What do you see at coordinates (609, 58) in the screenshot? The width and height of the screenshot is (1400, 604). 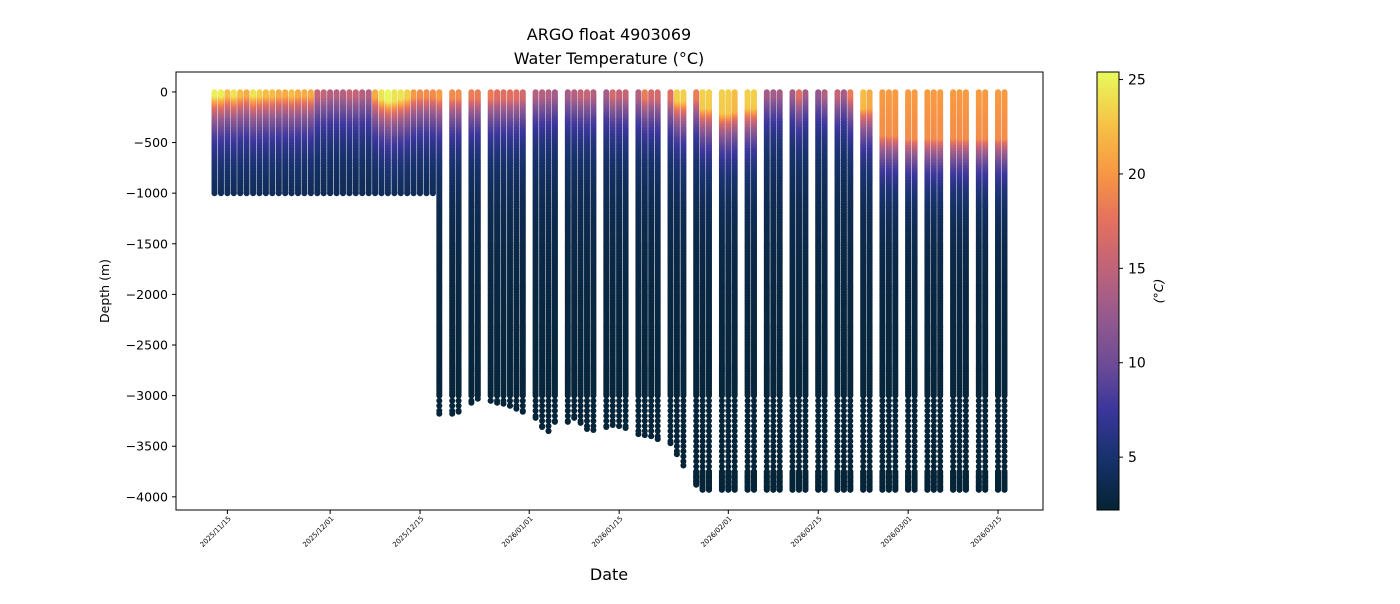 I see `chart-subtitle: Water Temperature (°C)` at bounding box center [609, 58].